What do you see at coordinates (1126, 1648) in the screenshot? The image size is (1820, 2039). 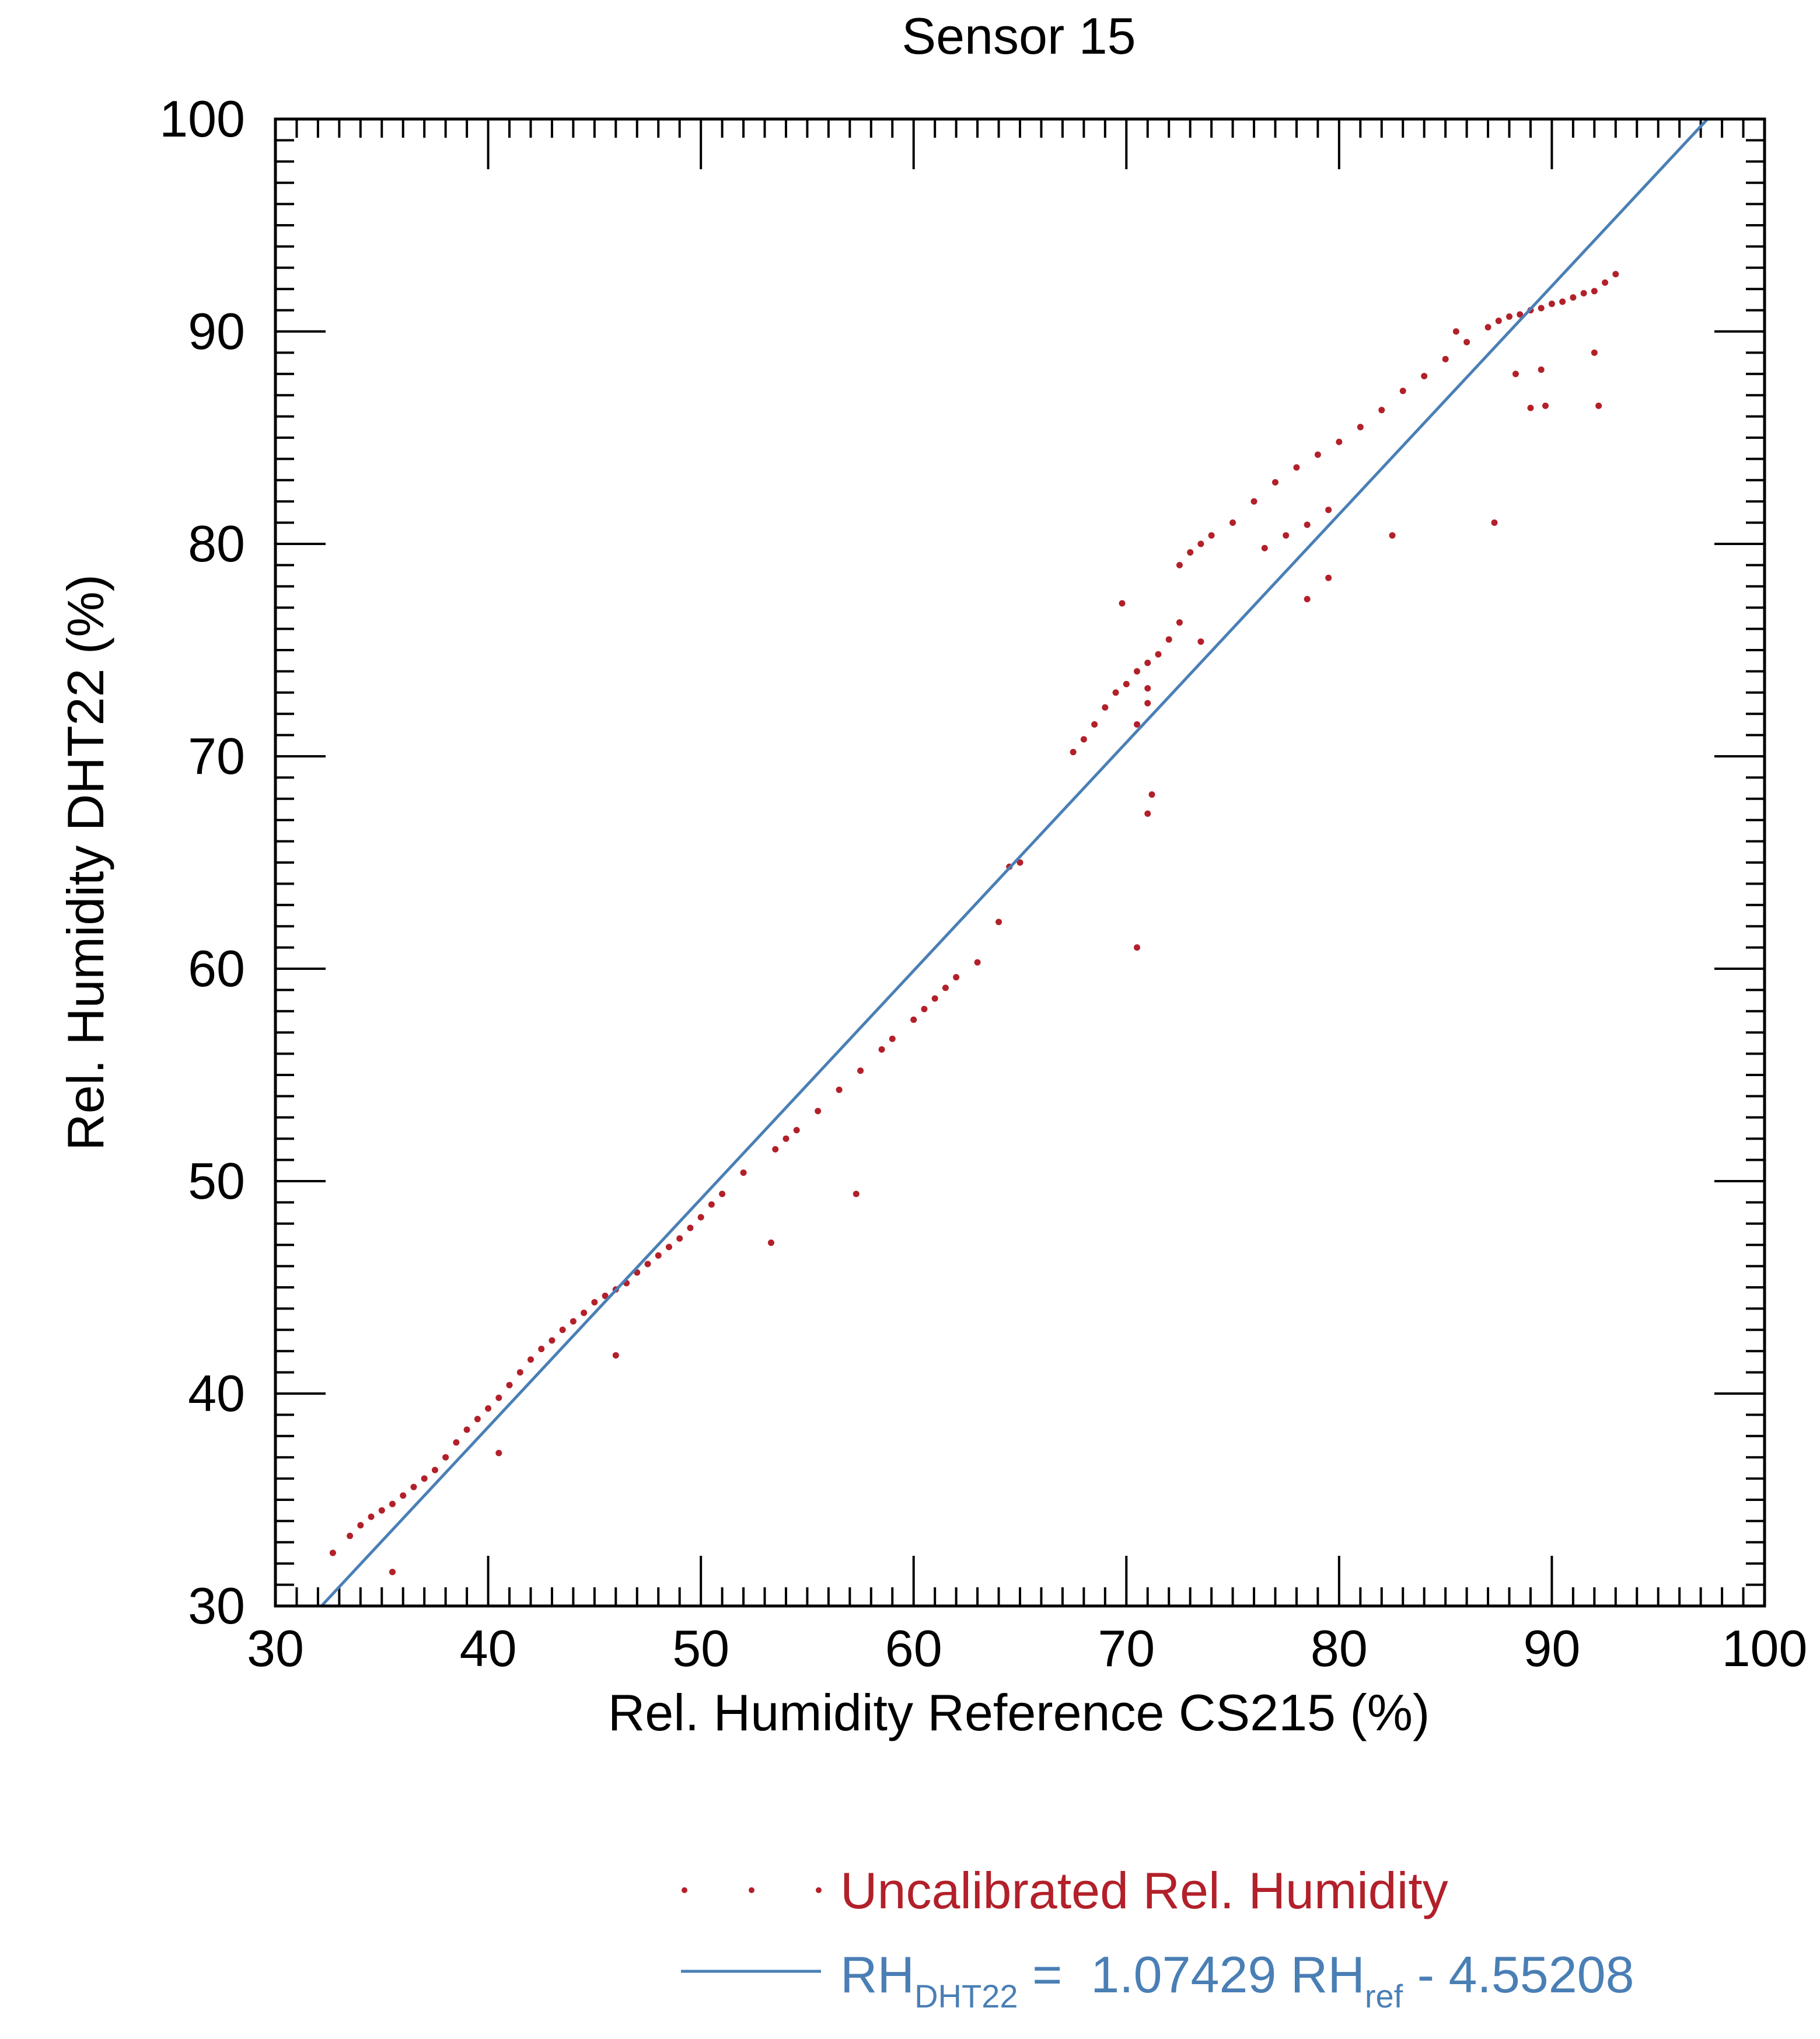 I see `x-tick-label: 70` at bounding box center [1126, 1648].